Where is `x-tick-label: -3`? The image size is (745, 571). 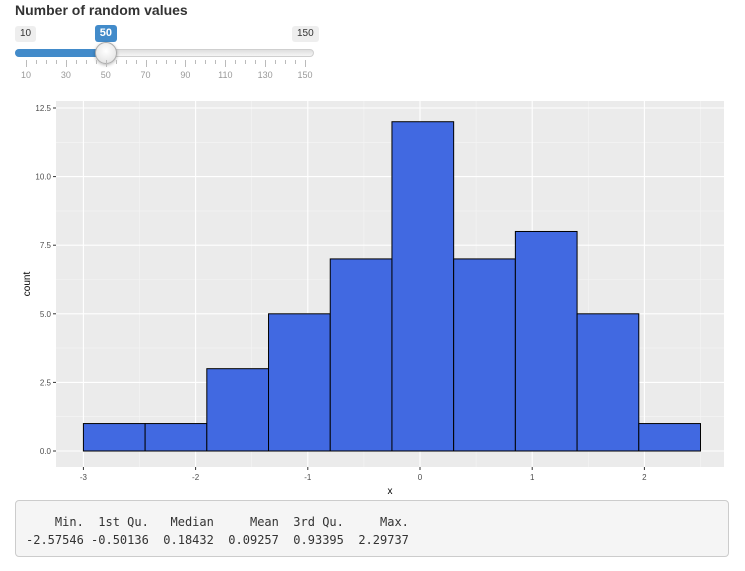 x-tick-label: -3 is located at coordinates (84, 477).